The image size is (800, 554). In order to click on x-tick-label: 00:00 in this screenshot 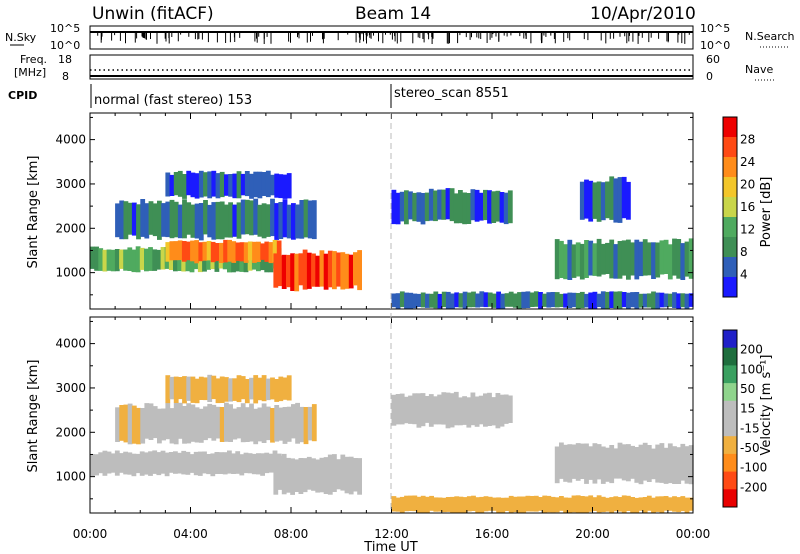, I will do `click(90, 534)`.